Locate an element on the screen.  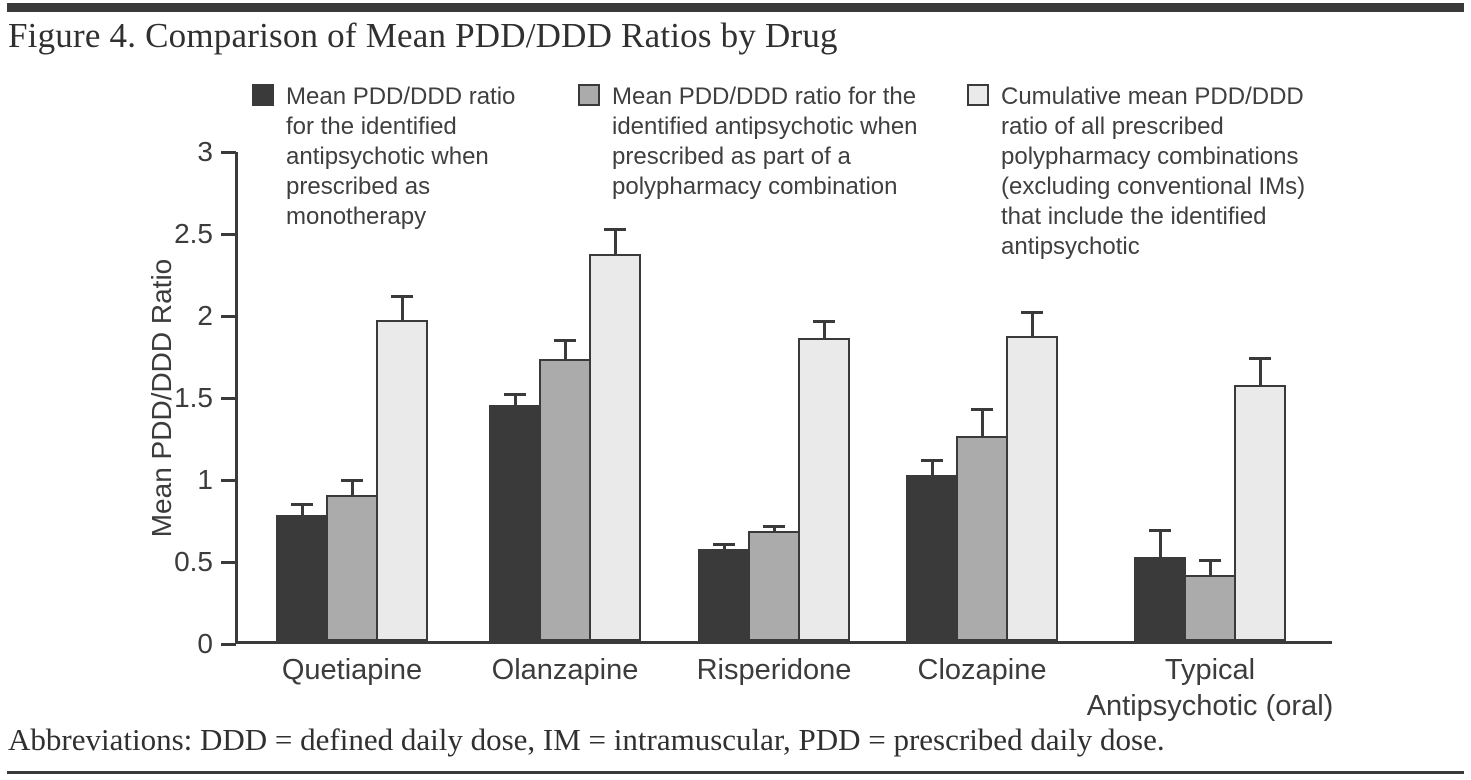
x-axis-category-label: Clozapine is located at coordinates (982, 670).